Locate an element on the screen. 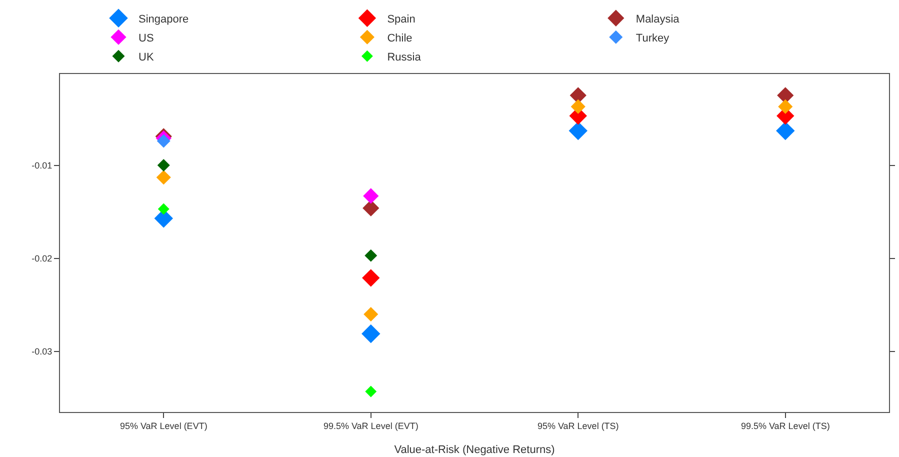  x-axis-title: Value-at-Risk (Negative Returns) is located at coordinates (474, 450).